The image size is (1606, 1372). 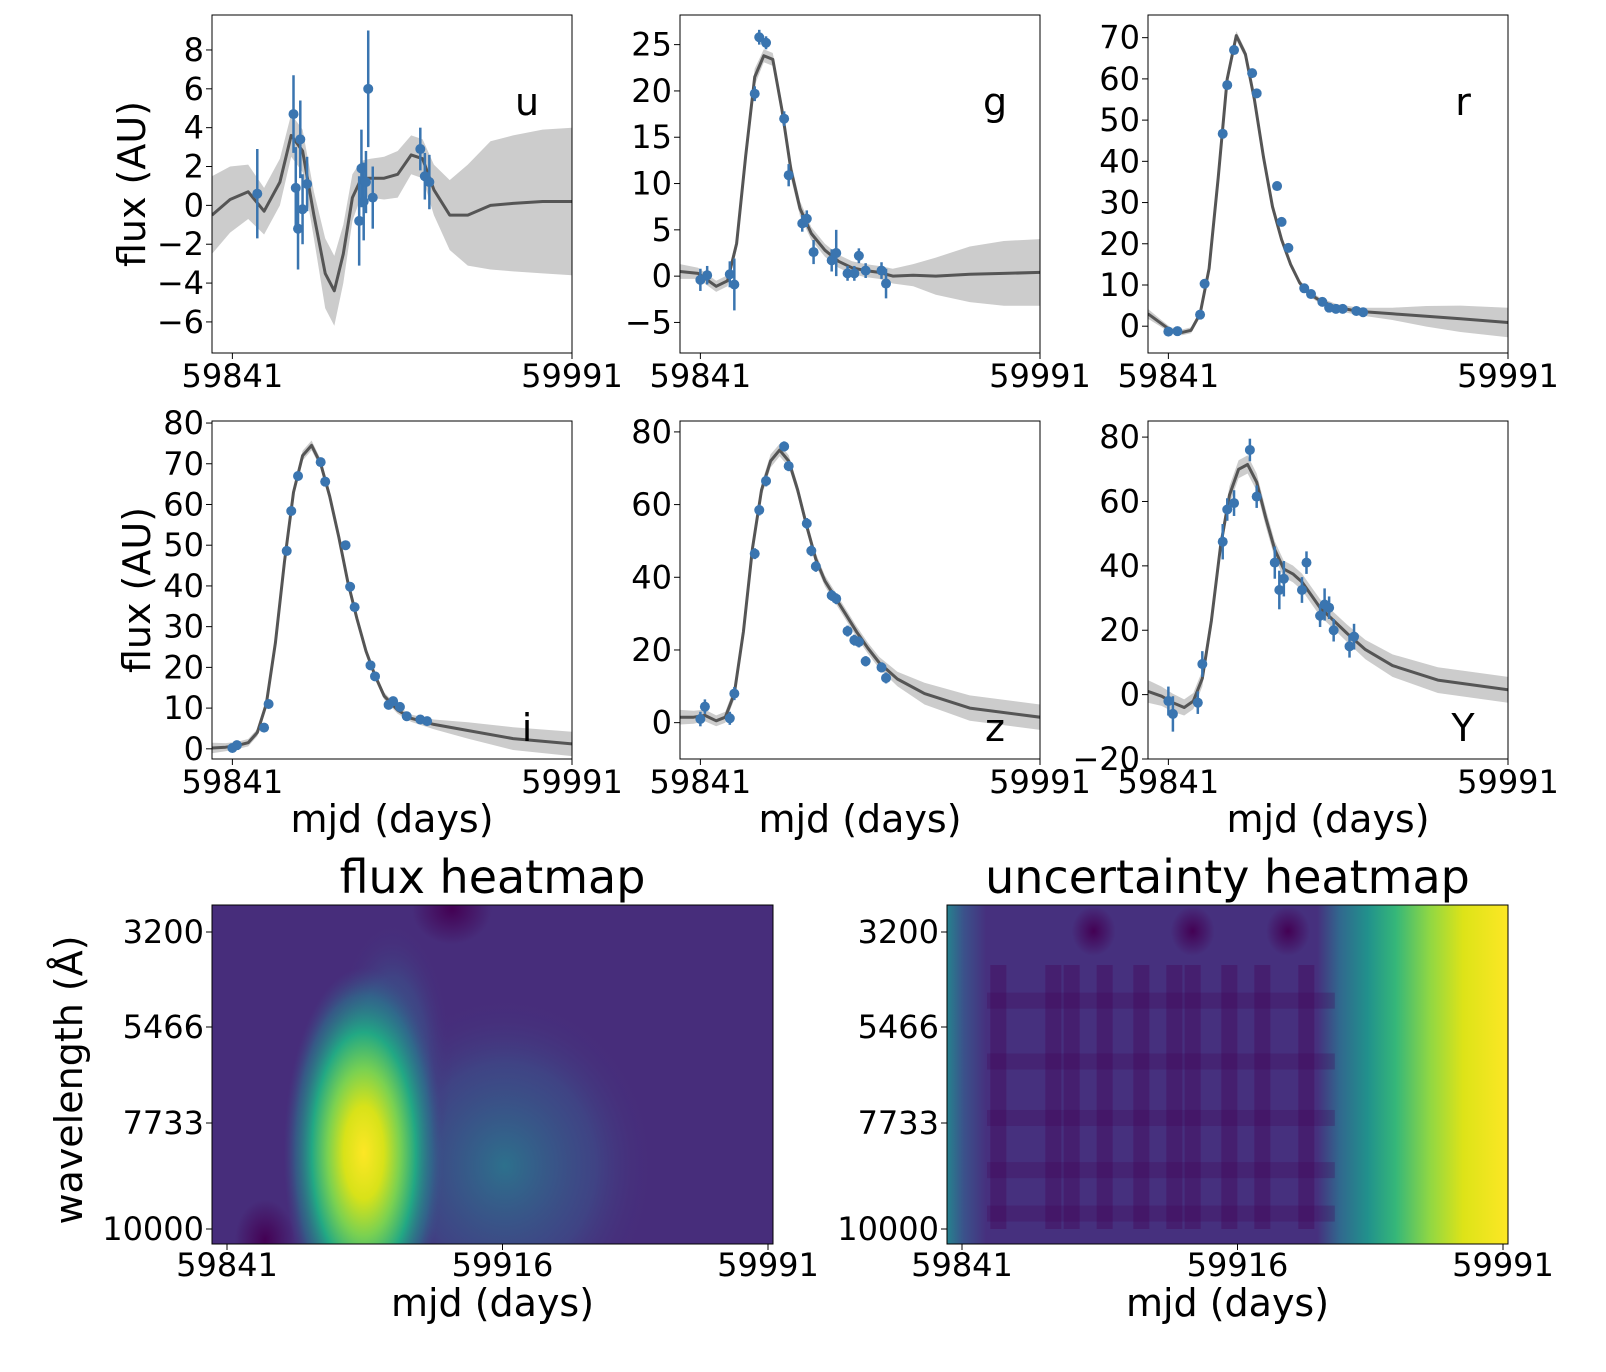 I want to click on y-axis-label: flux (AU), so click(x=137, y=590).